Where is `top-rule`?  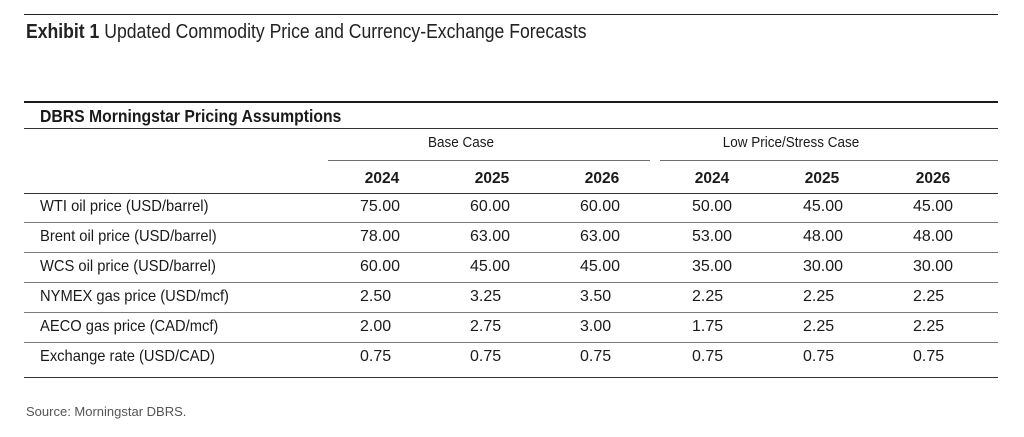
top-rule is located at coordinates (511, 14).